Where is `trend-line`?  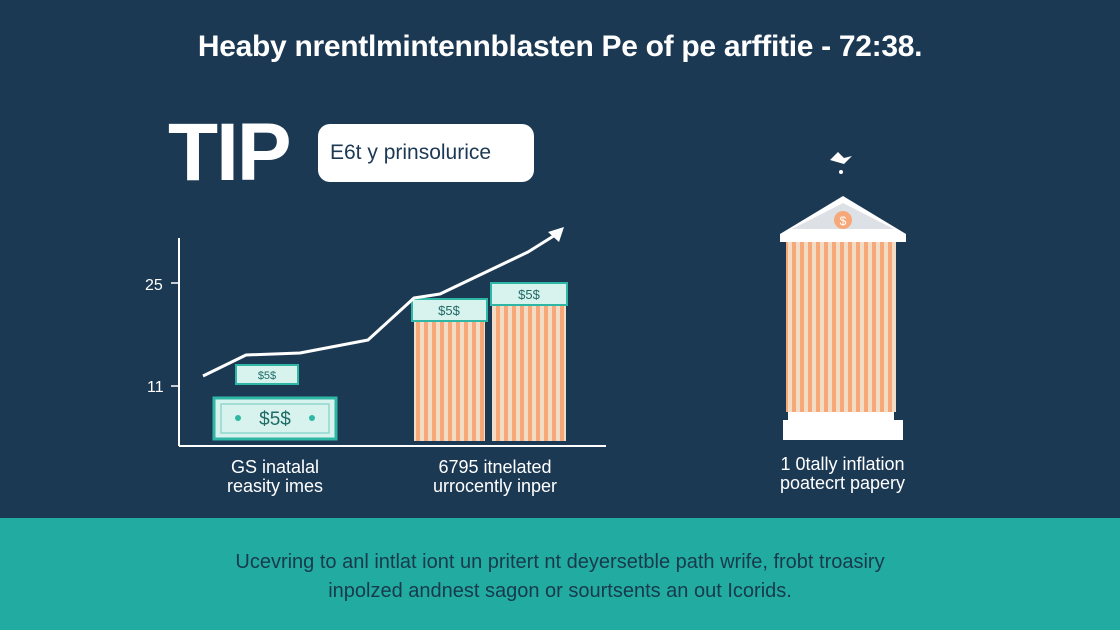
trend-line is located at coordinates (381, 304).